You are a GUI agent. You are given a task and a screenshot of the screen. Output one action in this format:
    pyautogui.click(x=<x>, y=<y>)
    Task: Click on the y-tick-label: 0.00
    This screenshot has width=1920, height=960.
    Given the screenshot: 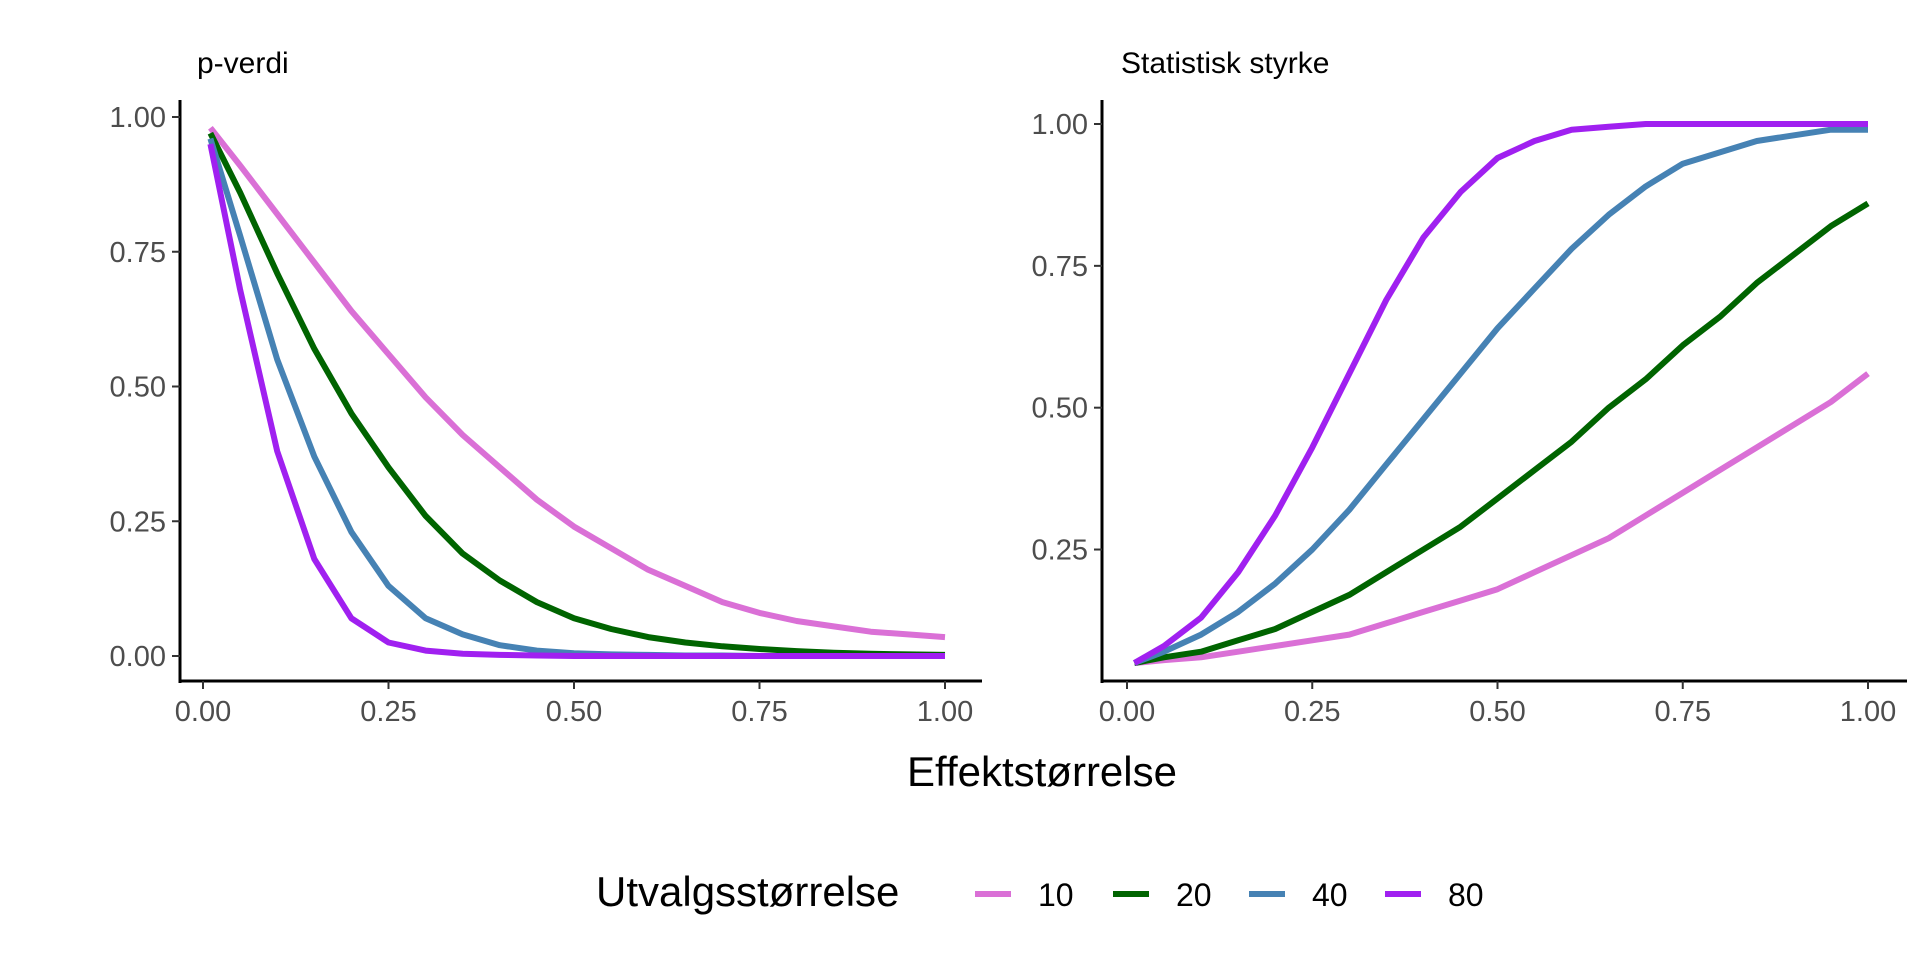 What is the action you would take?
    pyautogui.click(x=138, y=657)
    